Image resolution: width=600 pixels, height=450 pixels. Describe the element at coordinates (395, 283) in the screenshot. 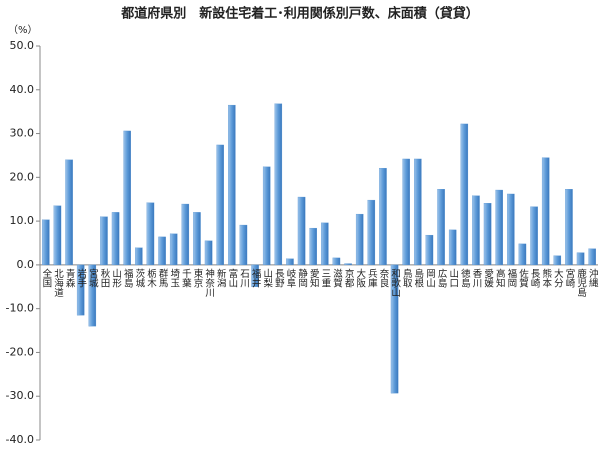

I see `x-tick-label: 和歌山` at that location.